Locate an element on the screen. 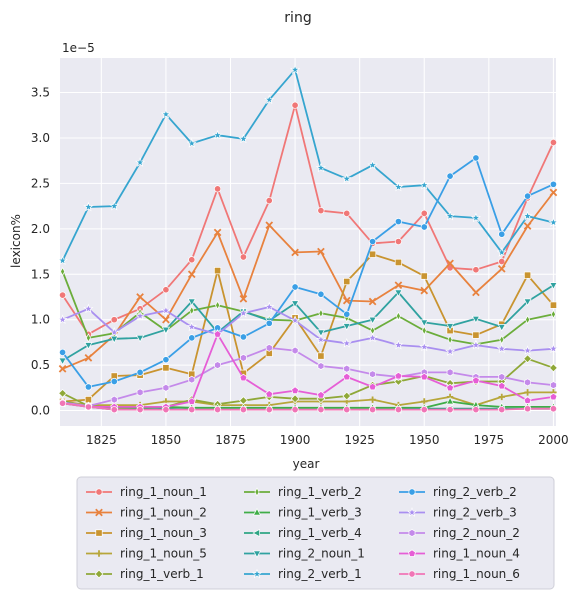 The image size is (575, 600). legend-label: ring_2_verb_3 is located at coordinates (475, 513).